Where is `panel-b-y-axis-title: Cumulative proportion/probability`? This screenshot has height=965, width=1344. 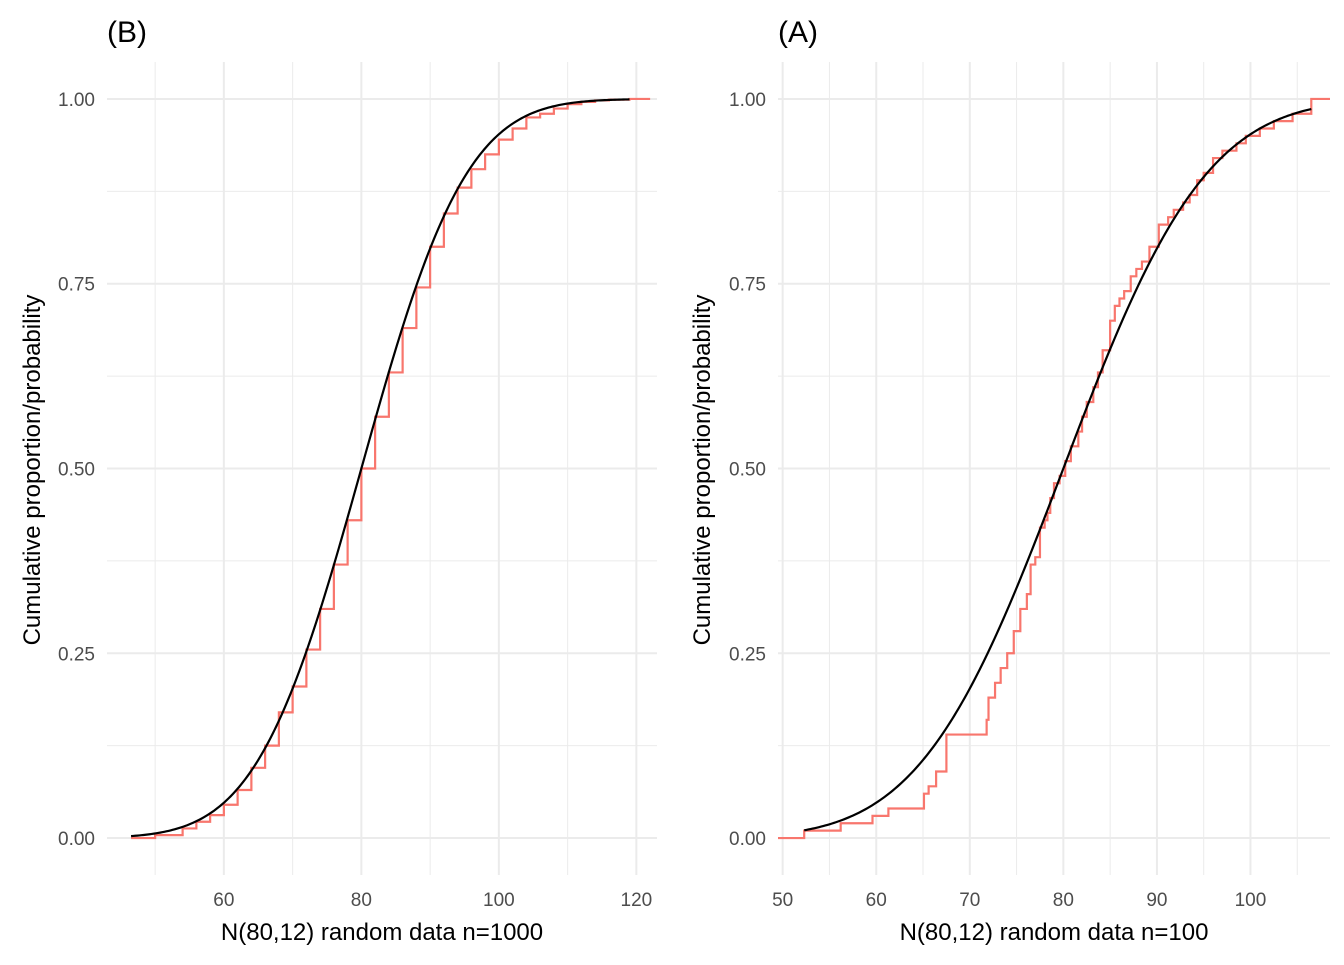
panel-b-y-axis-title: Cumulative proportion/probability is located at coordinates (32, 470).